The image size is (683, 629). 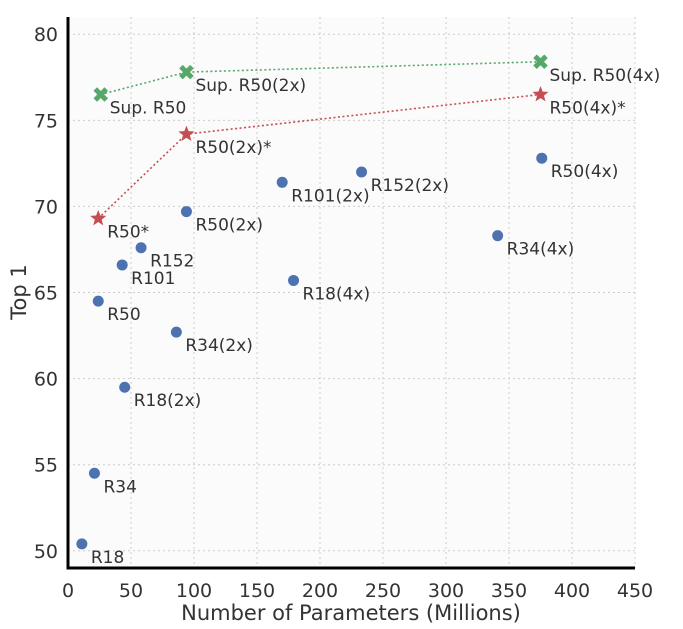 I want to click on point-label: R152(2x), so click(x=410, y=186).